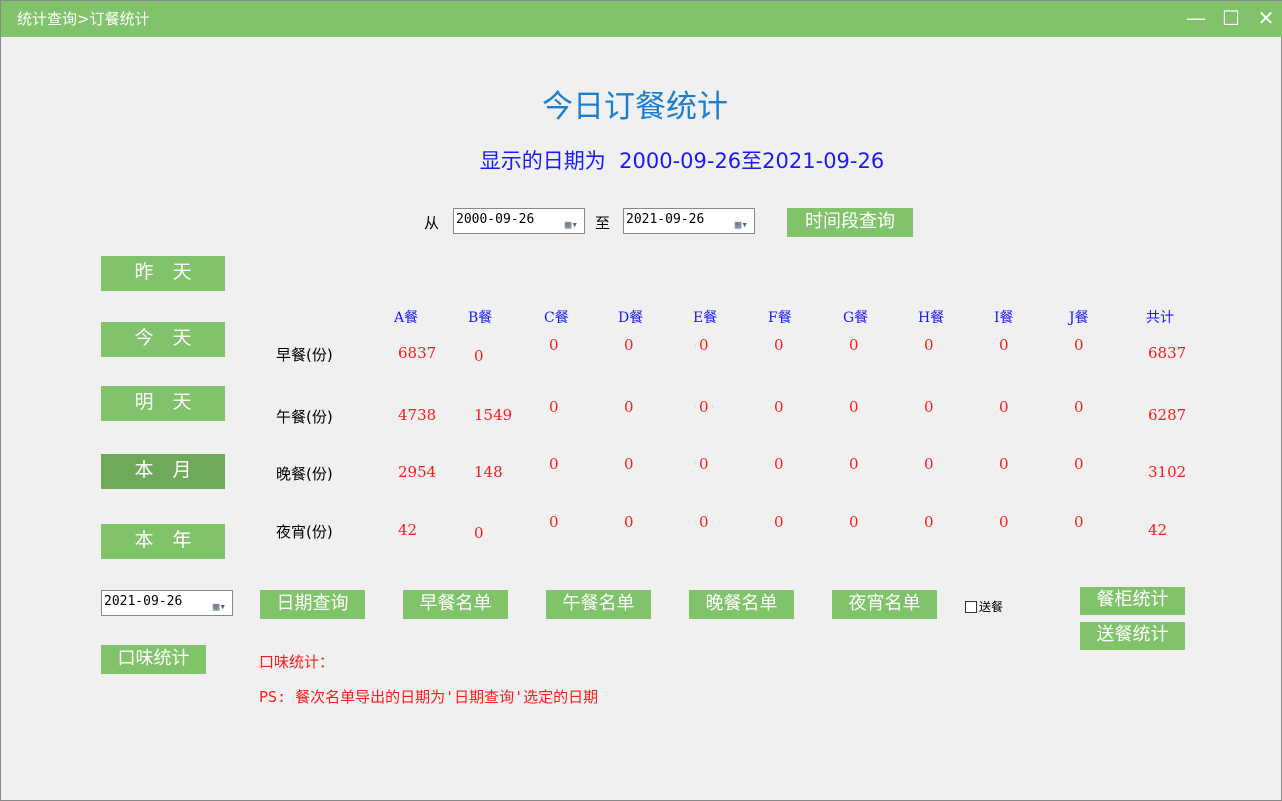 The height and width of the screenshot is (801, 1282). I want to click on column-header: D餐, so click(631, 318).